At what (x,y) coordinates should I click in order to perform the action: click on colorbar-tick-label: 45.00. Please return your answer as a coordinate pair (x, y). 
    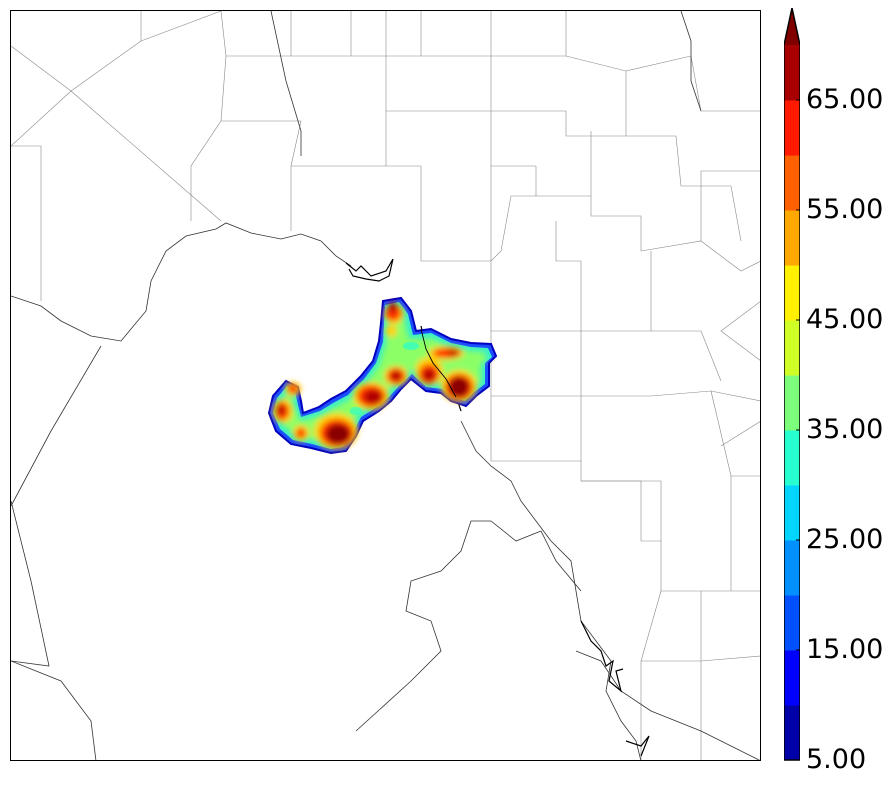
    Looking at the image, I should click on (845, 319).